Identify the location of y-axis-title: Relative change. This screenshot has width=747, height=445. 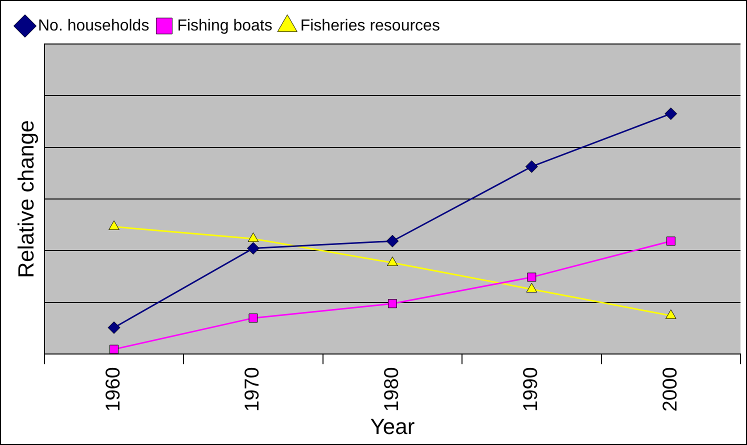
(25, 199).